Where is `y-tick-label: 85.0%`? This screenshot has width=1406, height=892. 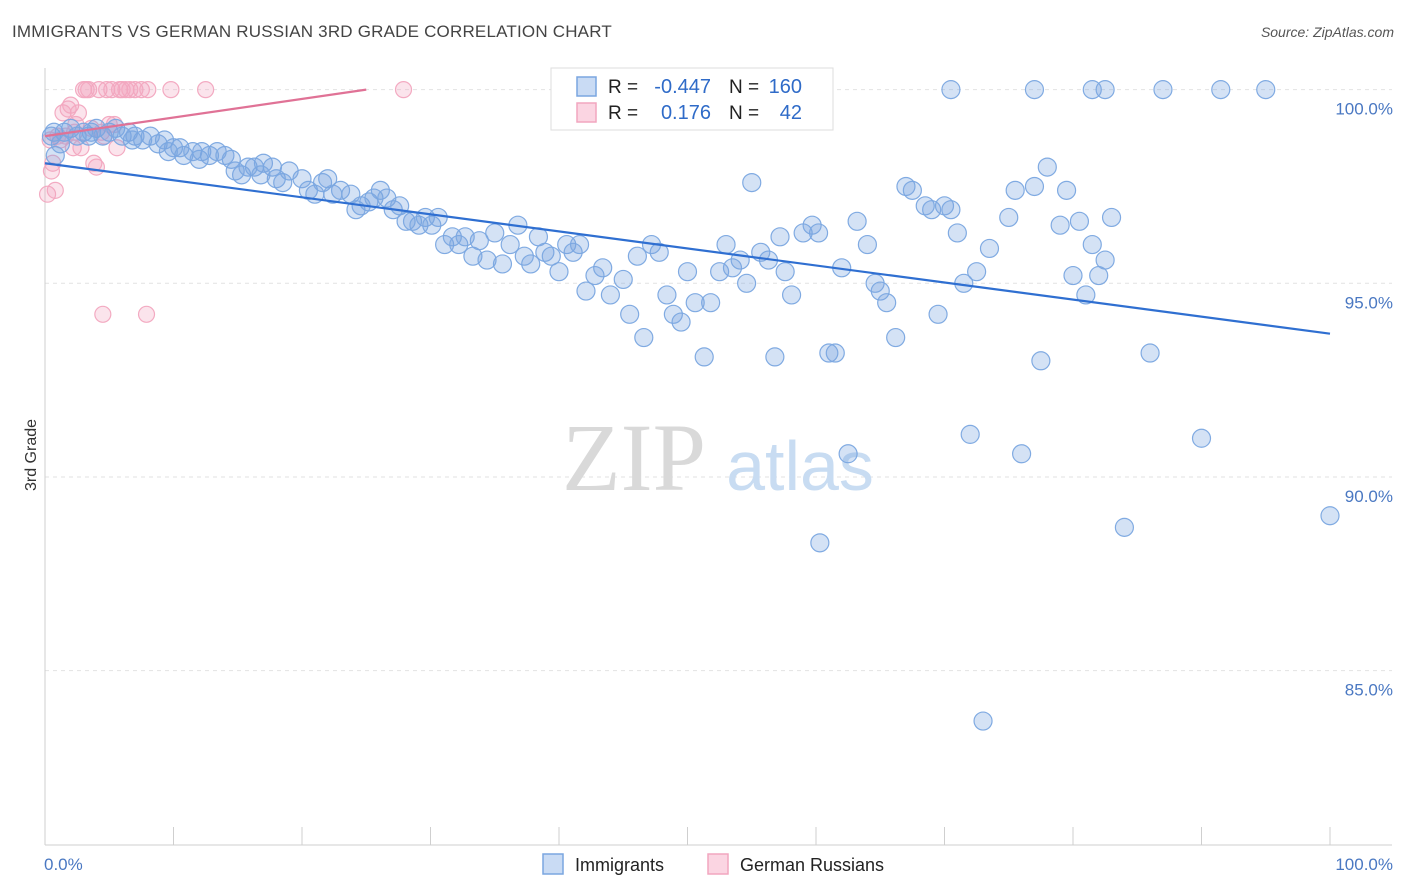 y-tick-label: 85.0% is located at coordinates (1369, 690).